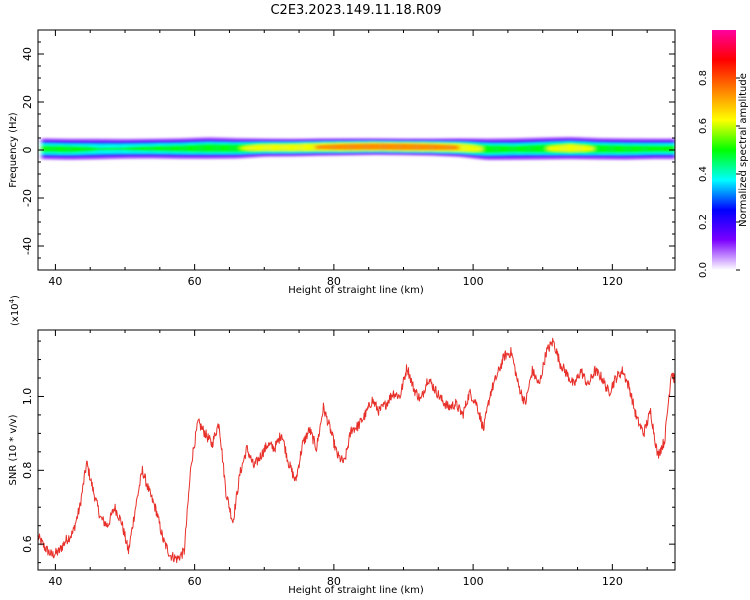 Image resolution: width=750 pixels, height=600 pixels. Describe the element at coordinates (27, 198) in the screenshot. I see `y-tick-label: -20` at that location.